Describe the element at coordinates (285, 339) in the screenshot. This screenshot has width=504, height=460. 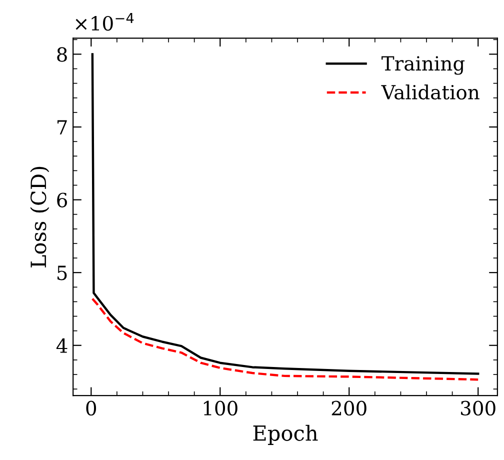
I see `line-series` at that location.